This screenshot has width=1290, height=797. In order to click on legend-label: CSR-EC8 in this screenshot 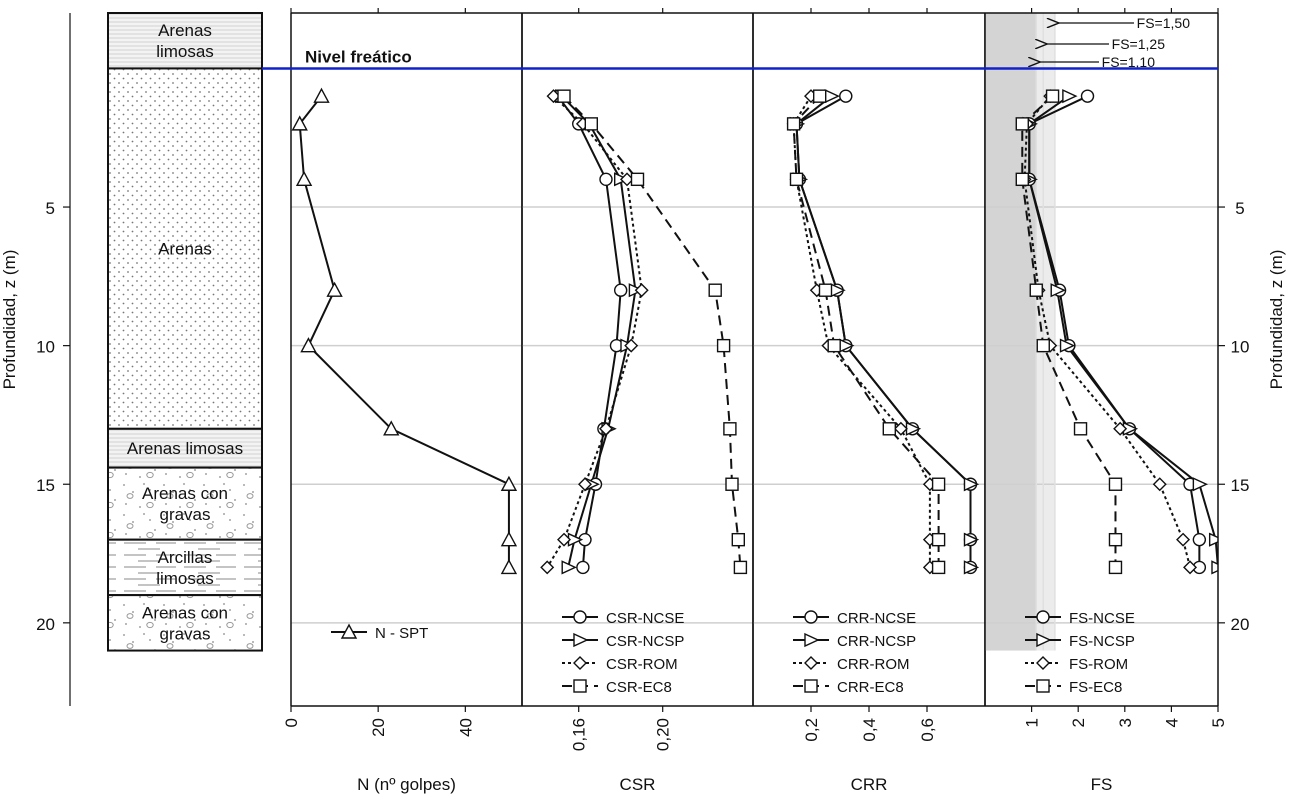, I will do `click(639, 687)`.